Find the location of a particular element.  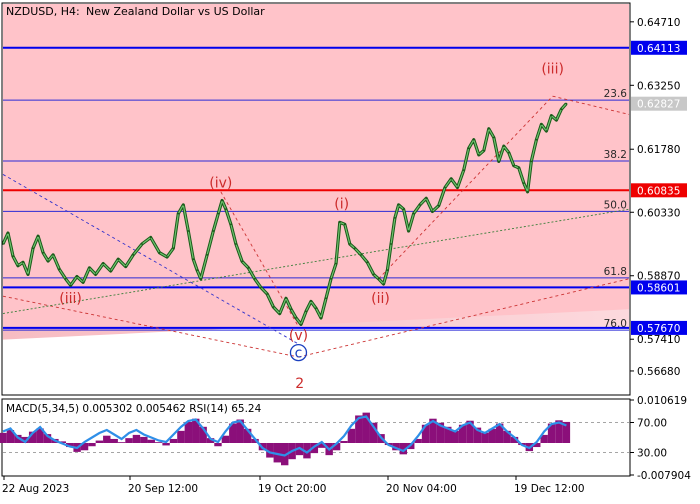

price-tick-label: 0.58870 is located at coordinates (658, 277).